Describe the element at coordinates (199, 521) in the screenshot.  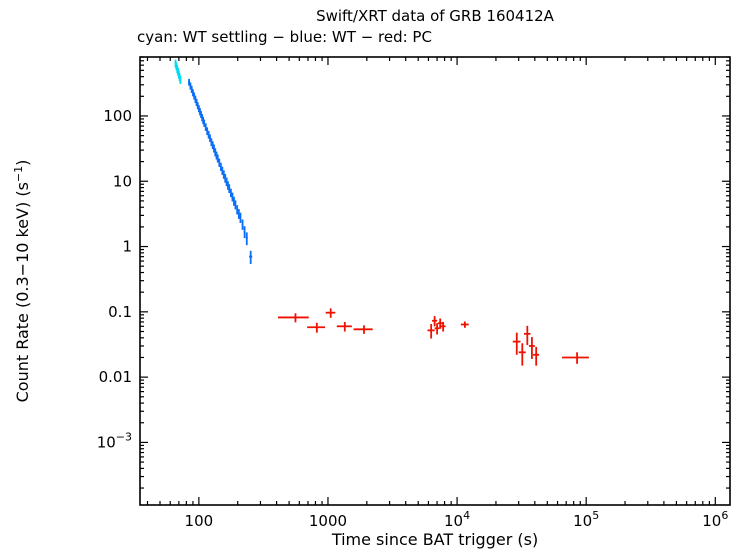
I see `x-tick-label: 100` at that location.